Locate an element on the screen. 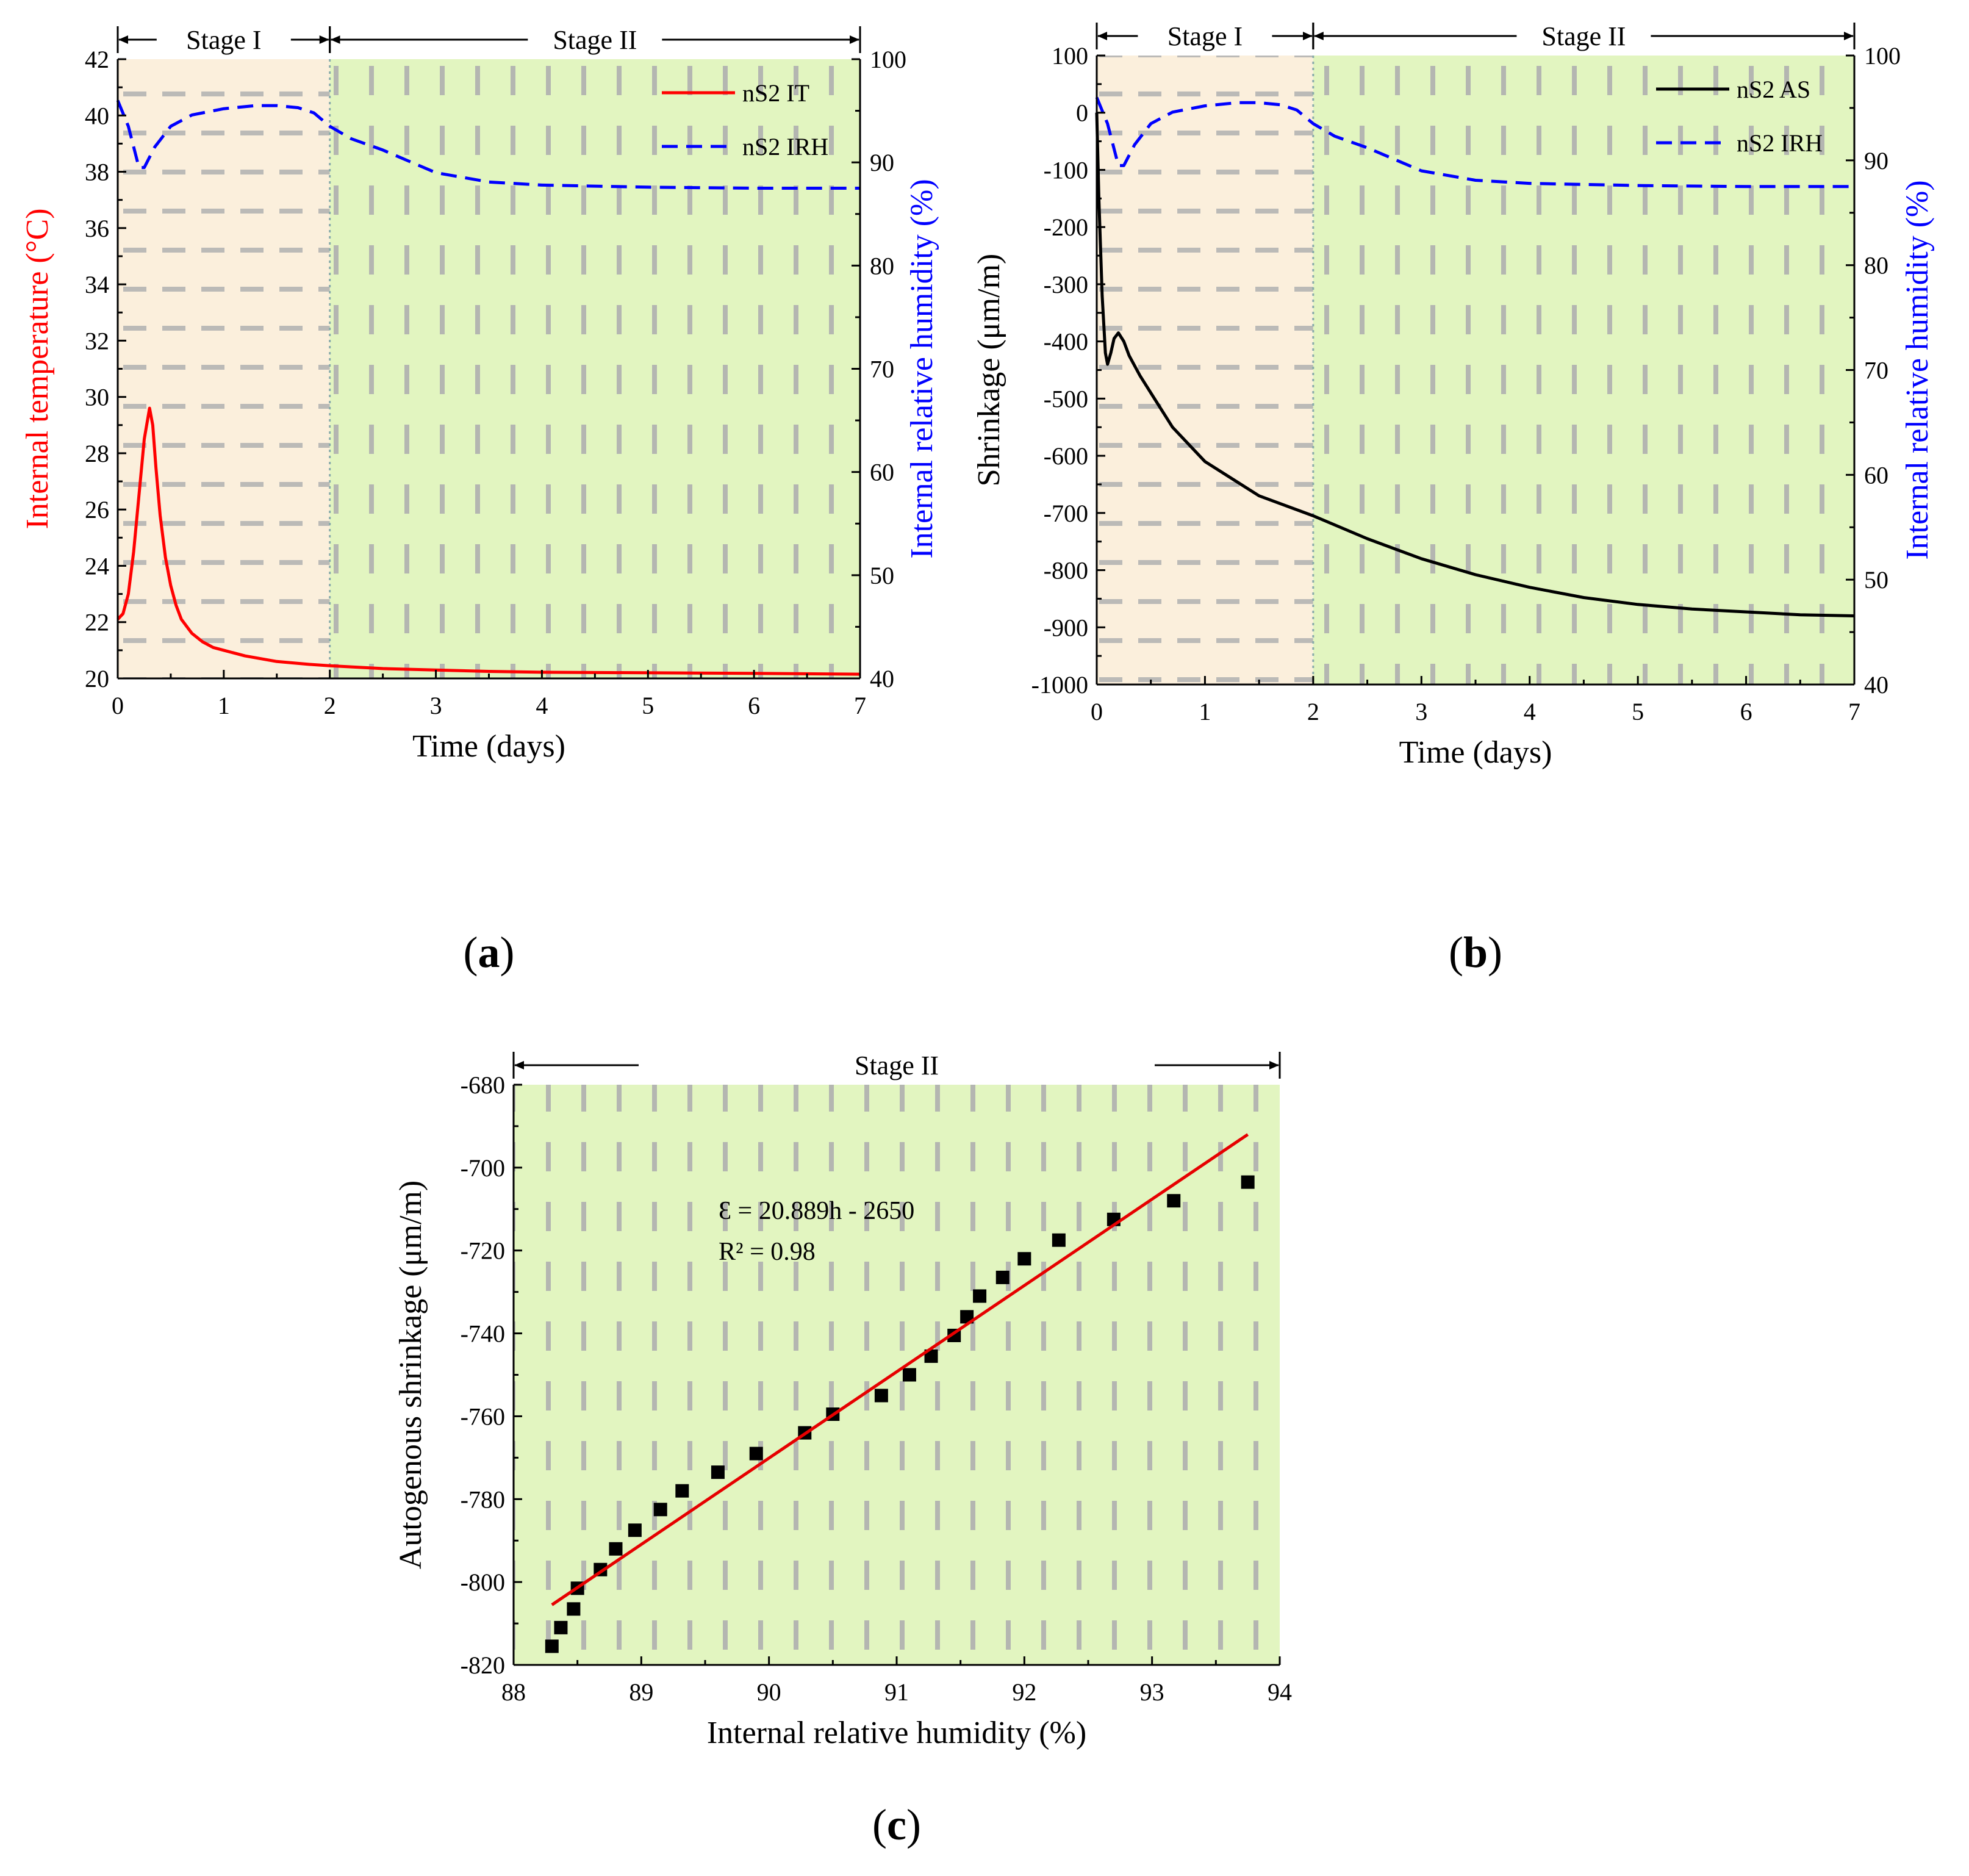  panel-label-letter: a is located at coordinates (489, 953).